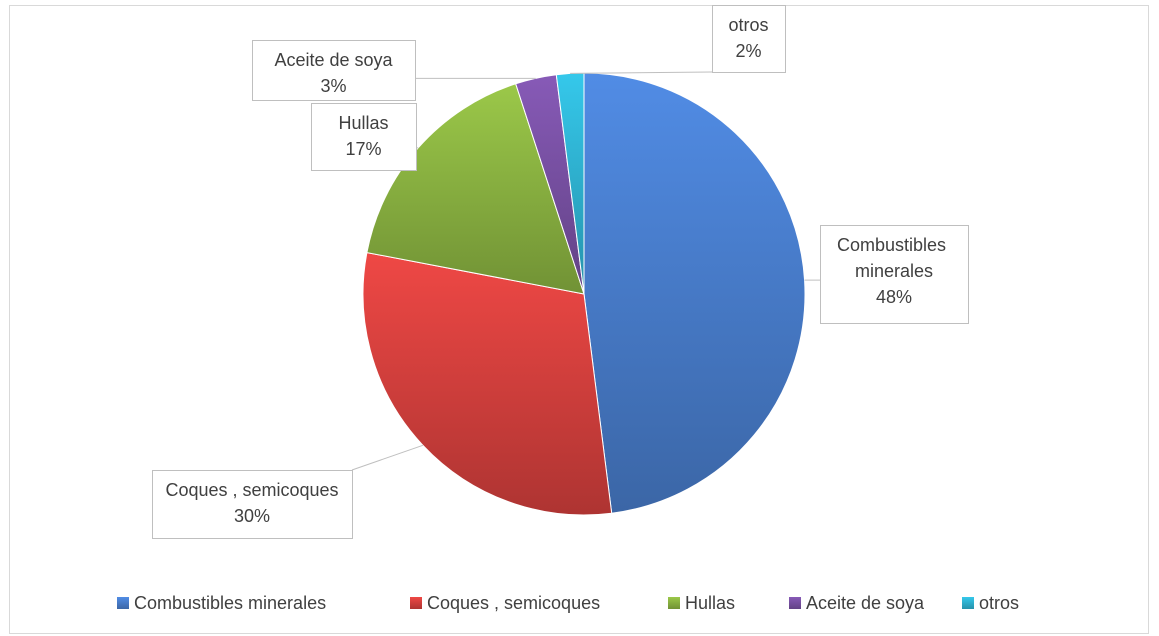 The image size is (1159, 636). What do you see at coordinates (333, 60) in the screenshot?
I see `data-label-name: Aceite de soya` at bounding box center [333, 60].